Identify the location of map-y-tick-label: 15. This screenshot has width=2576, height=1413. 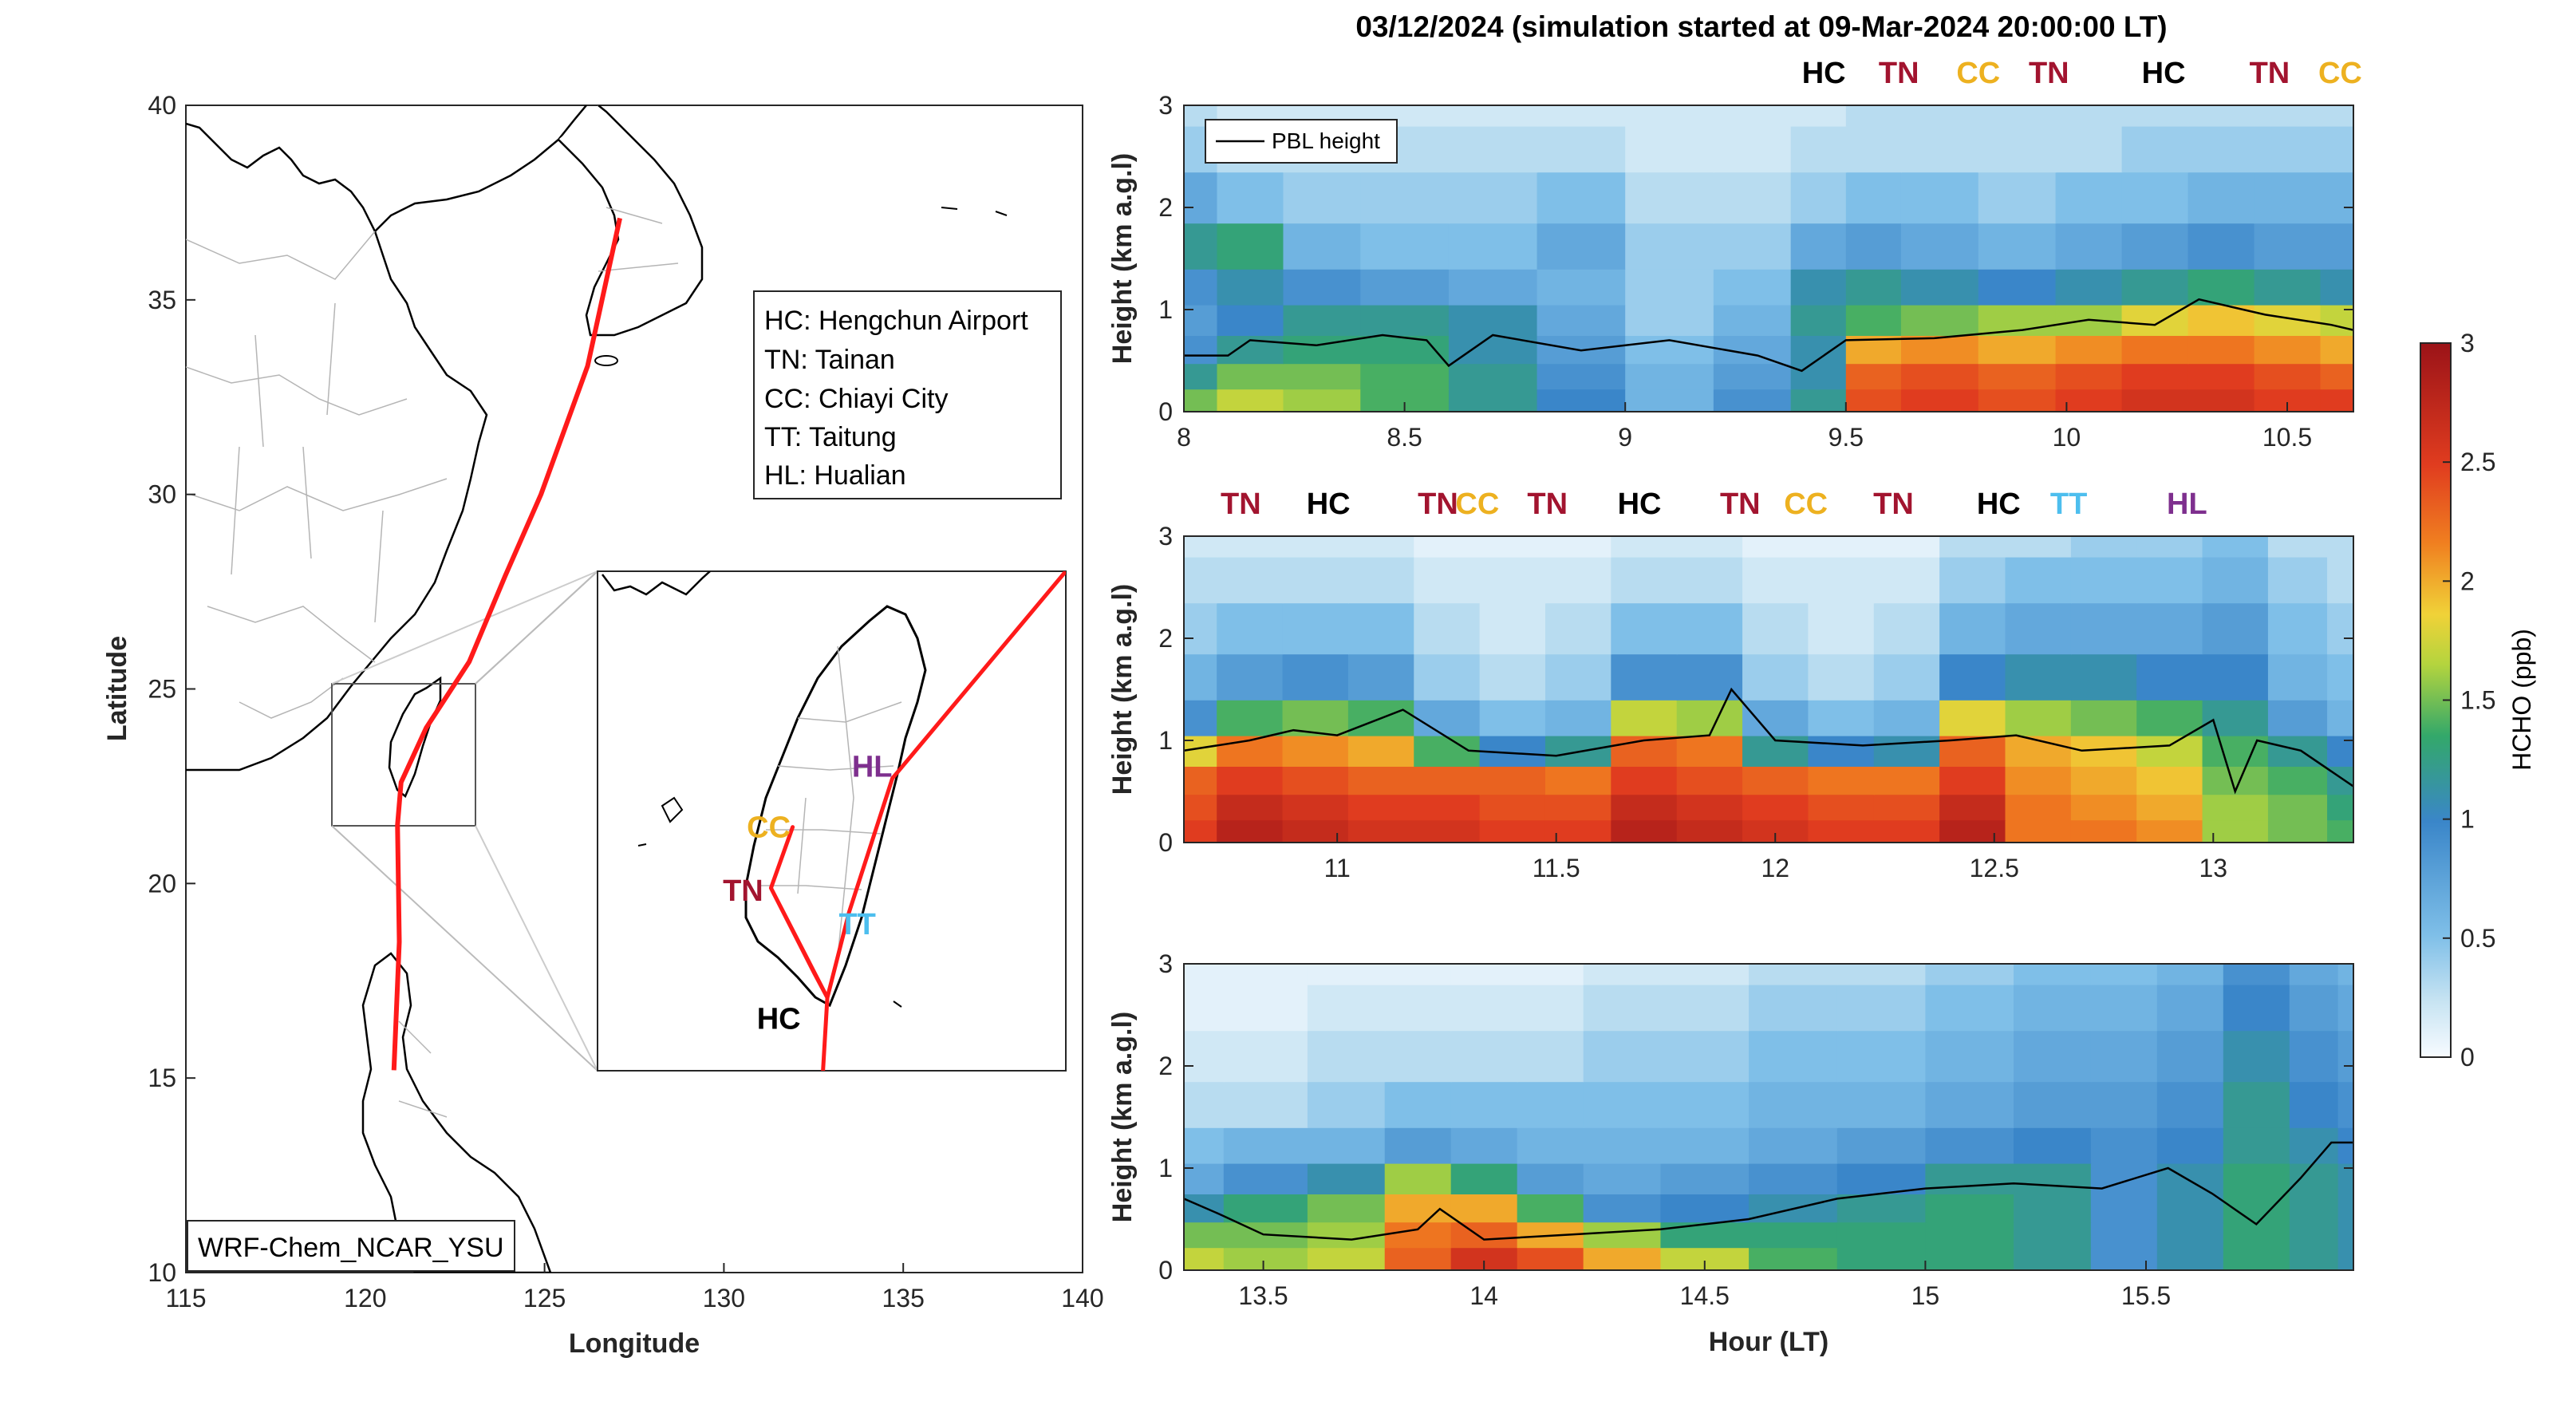
(162, 1078).